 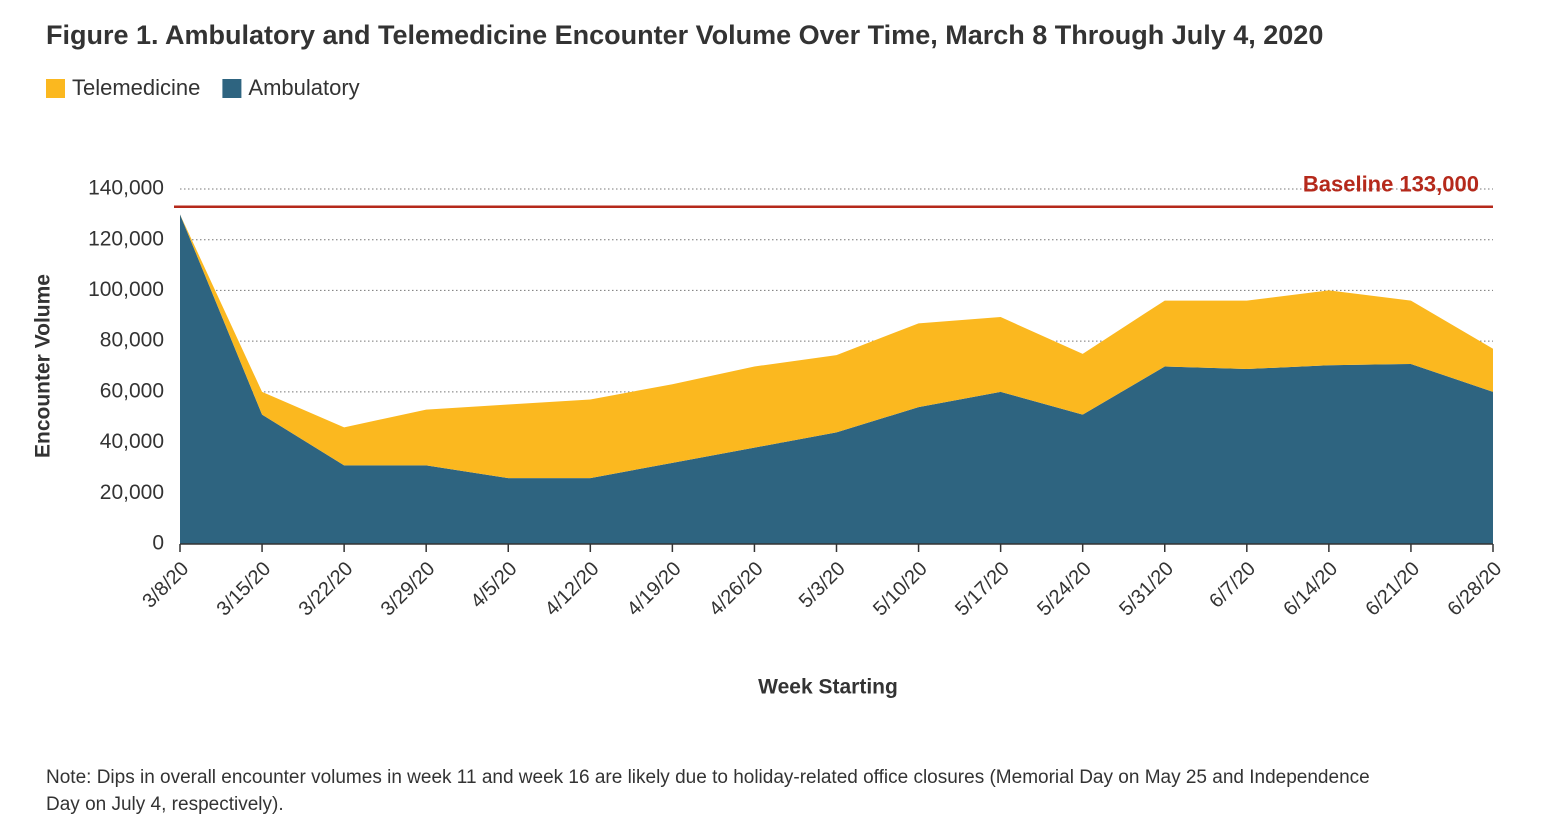 I want to click on x-tick-label: 3/15/20, so click(x=244, y=589).